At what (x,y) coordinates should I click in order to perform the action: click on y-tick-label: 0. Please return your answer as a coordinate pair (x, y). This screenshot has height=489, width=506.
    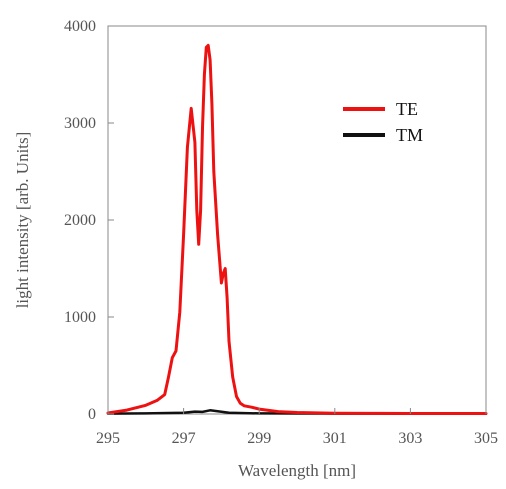
    Looking at the image, I should click on (92, 414).